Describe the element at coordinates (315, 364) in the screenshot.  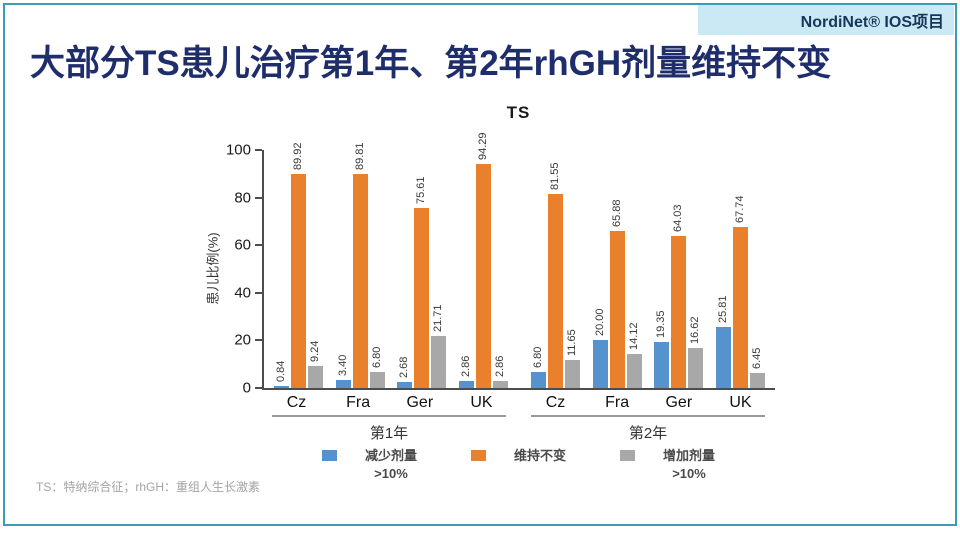
I see `bar-increase: 9.24` at that location.